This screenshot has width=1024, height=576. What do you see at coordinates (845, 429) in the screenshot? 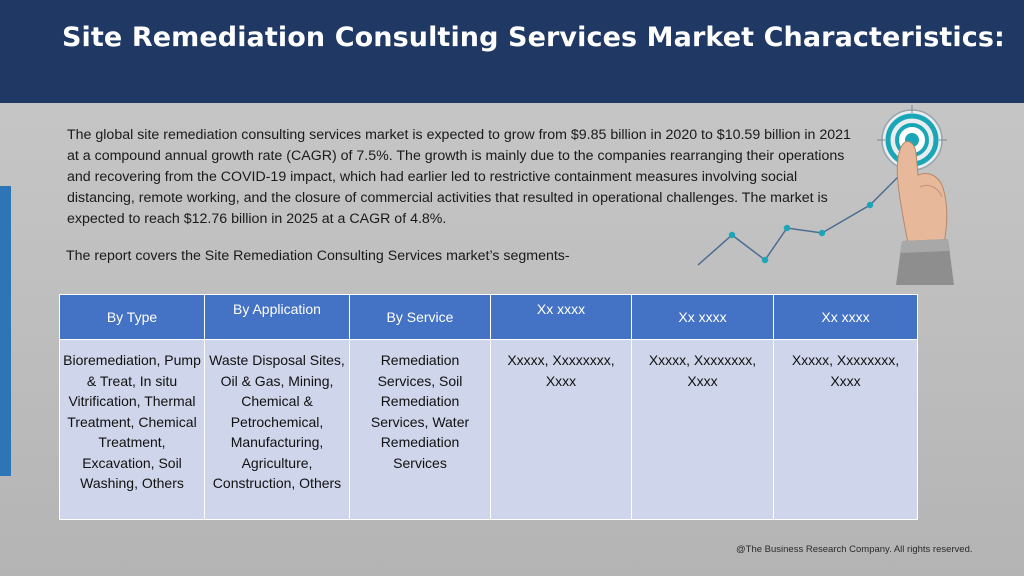
I see `cell-placeholder-3: Xxxxx, Xxxxxxxx, Xxxx` at bounding box center [845, 429].